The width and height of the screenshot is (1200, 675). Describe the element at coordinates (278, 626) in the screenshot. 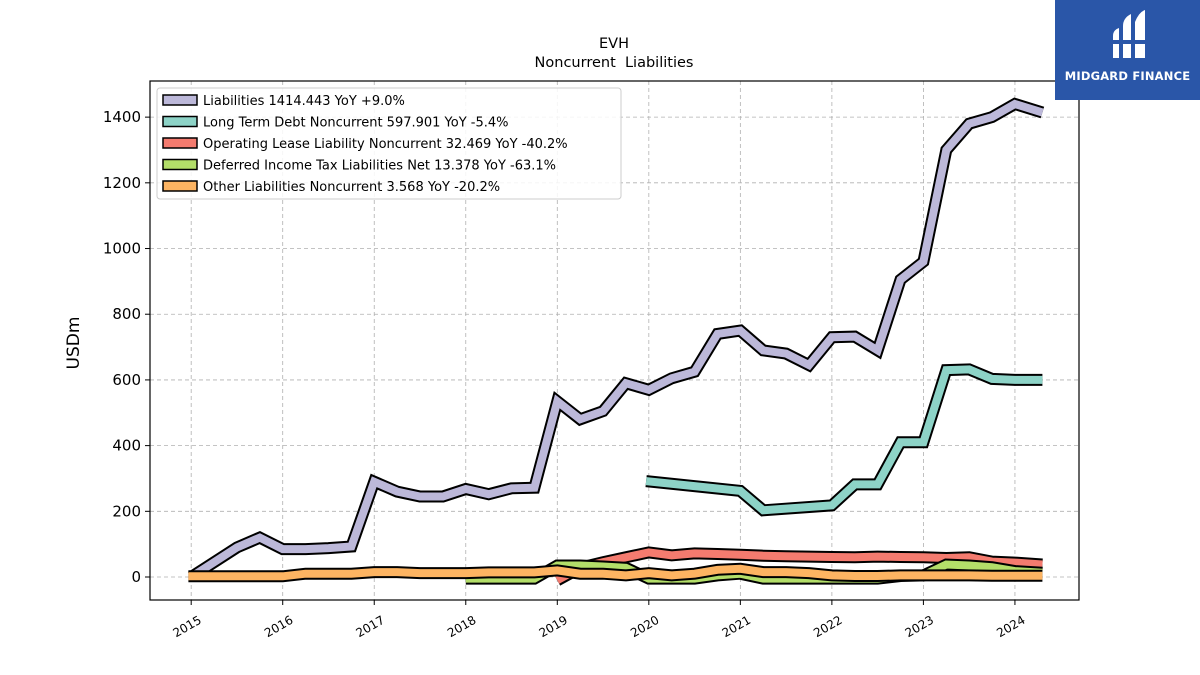

I see `x-tick-label: 2016` at that location.